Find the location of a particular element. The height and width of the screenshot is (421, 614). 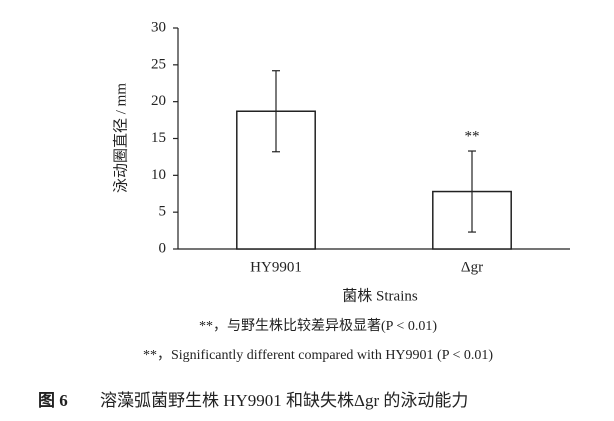

y-tick-label: 30 is located at coordinates (158, 27).